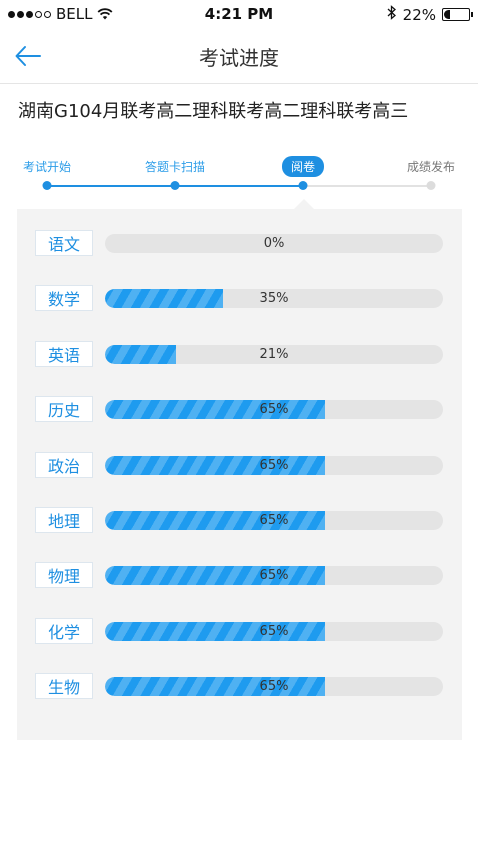  Describe the element at coordinates (64, 409) in the screenshot. I see `subject-label: 历史` at that location.